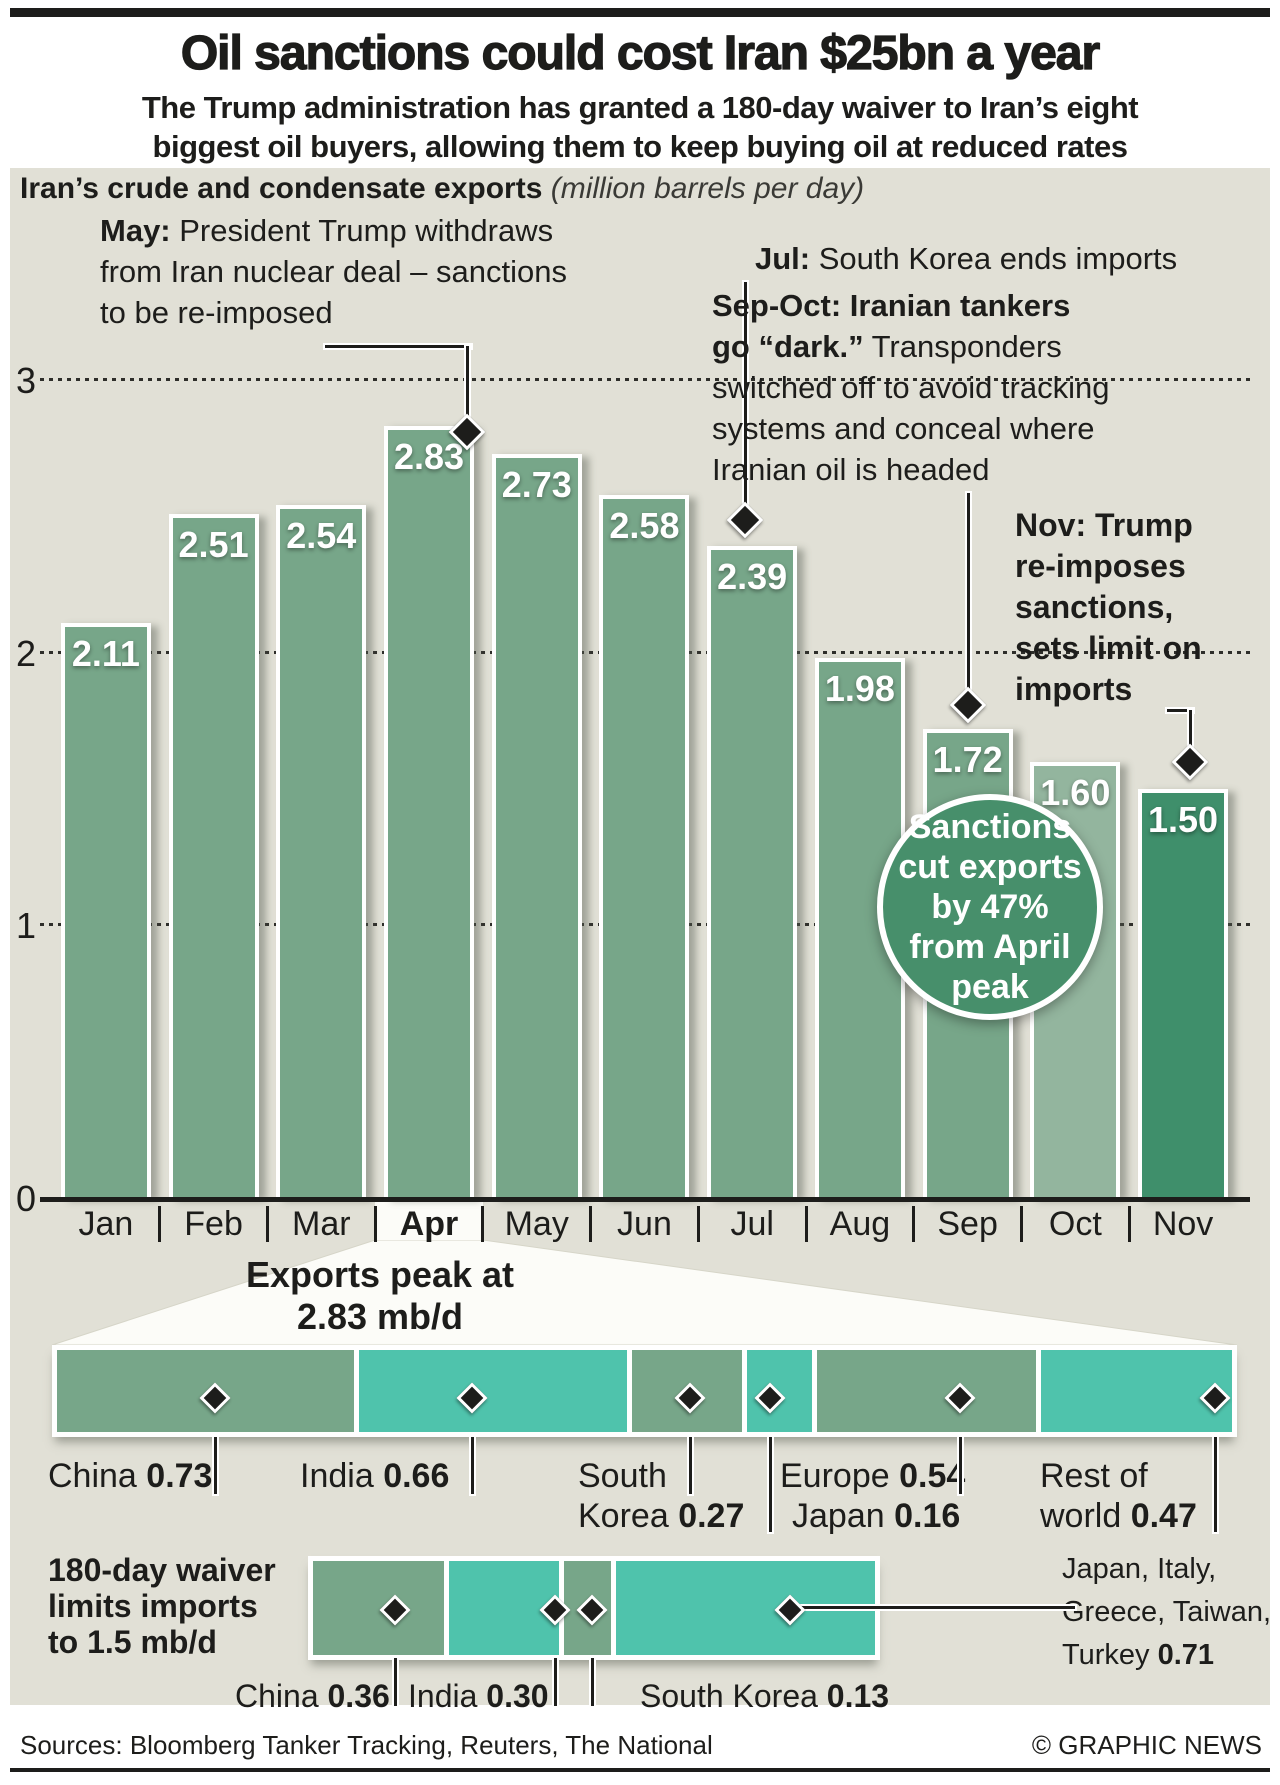 This screenshot has height=1785, width=1280. Describe the element at coordinates (312, 1696) in the screenshot. I see `segment-label: China 0.36` at that location.